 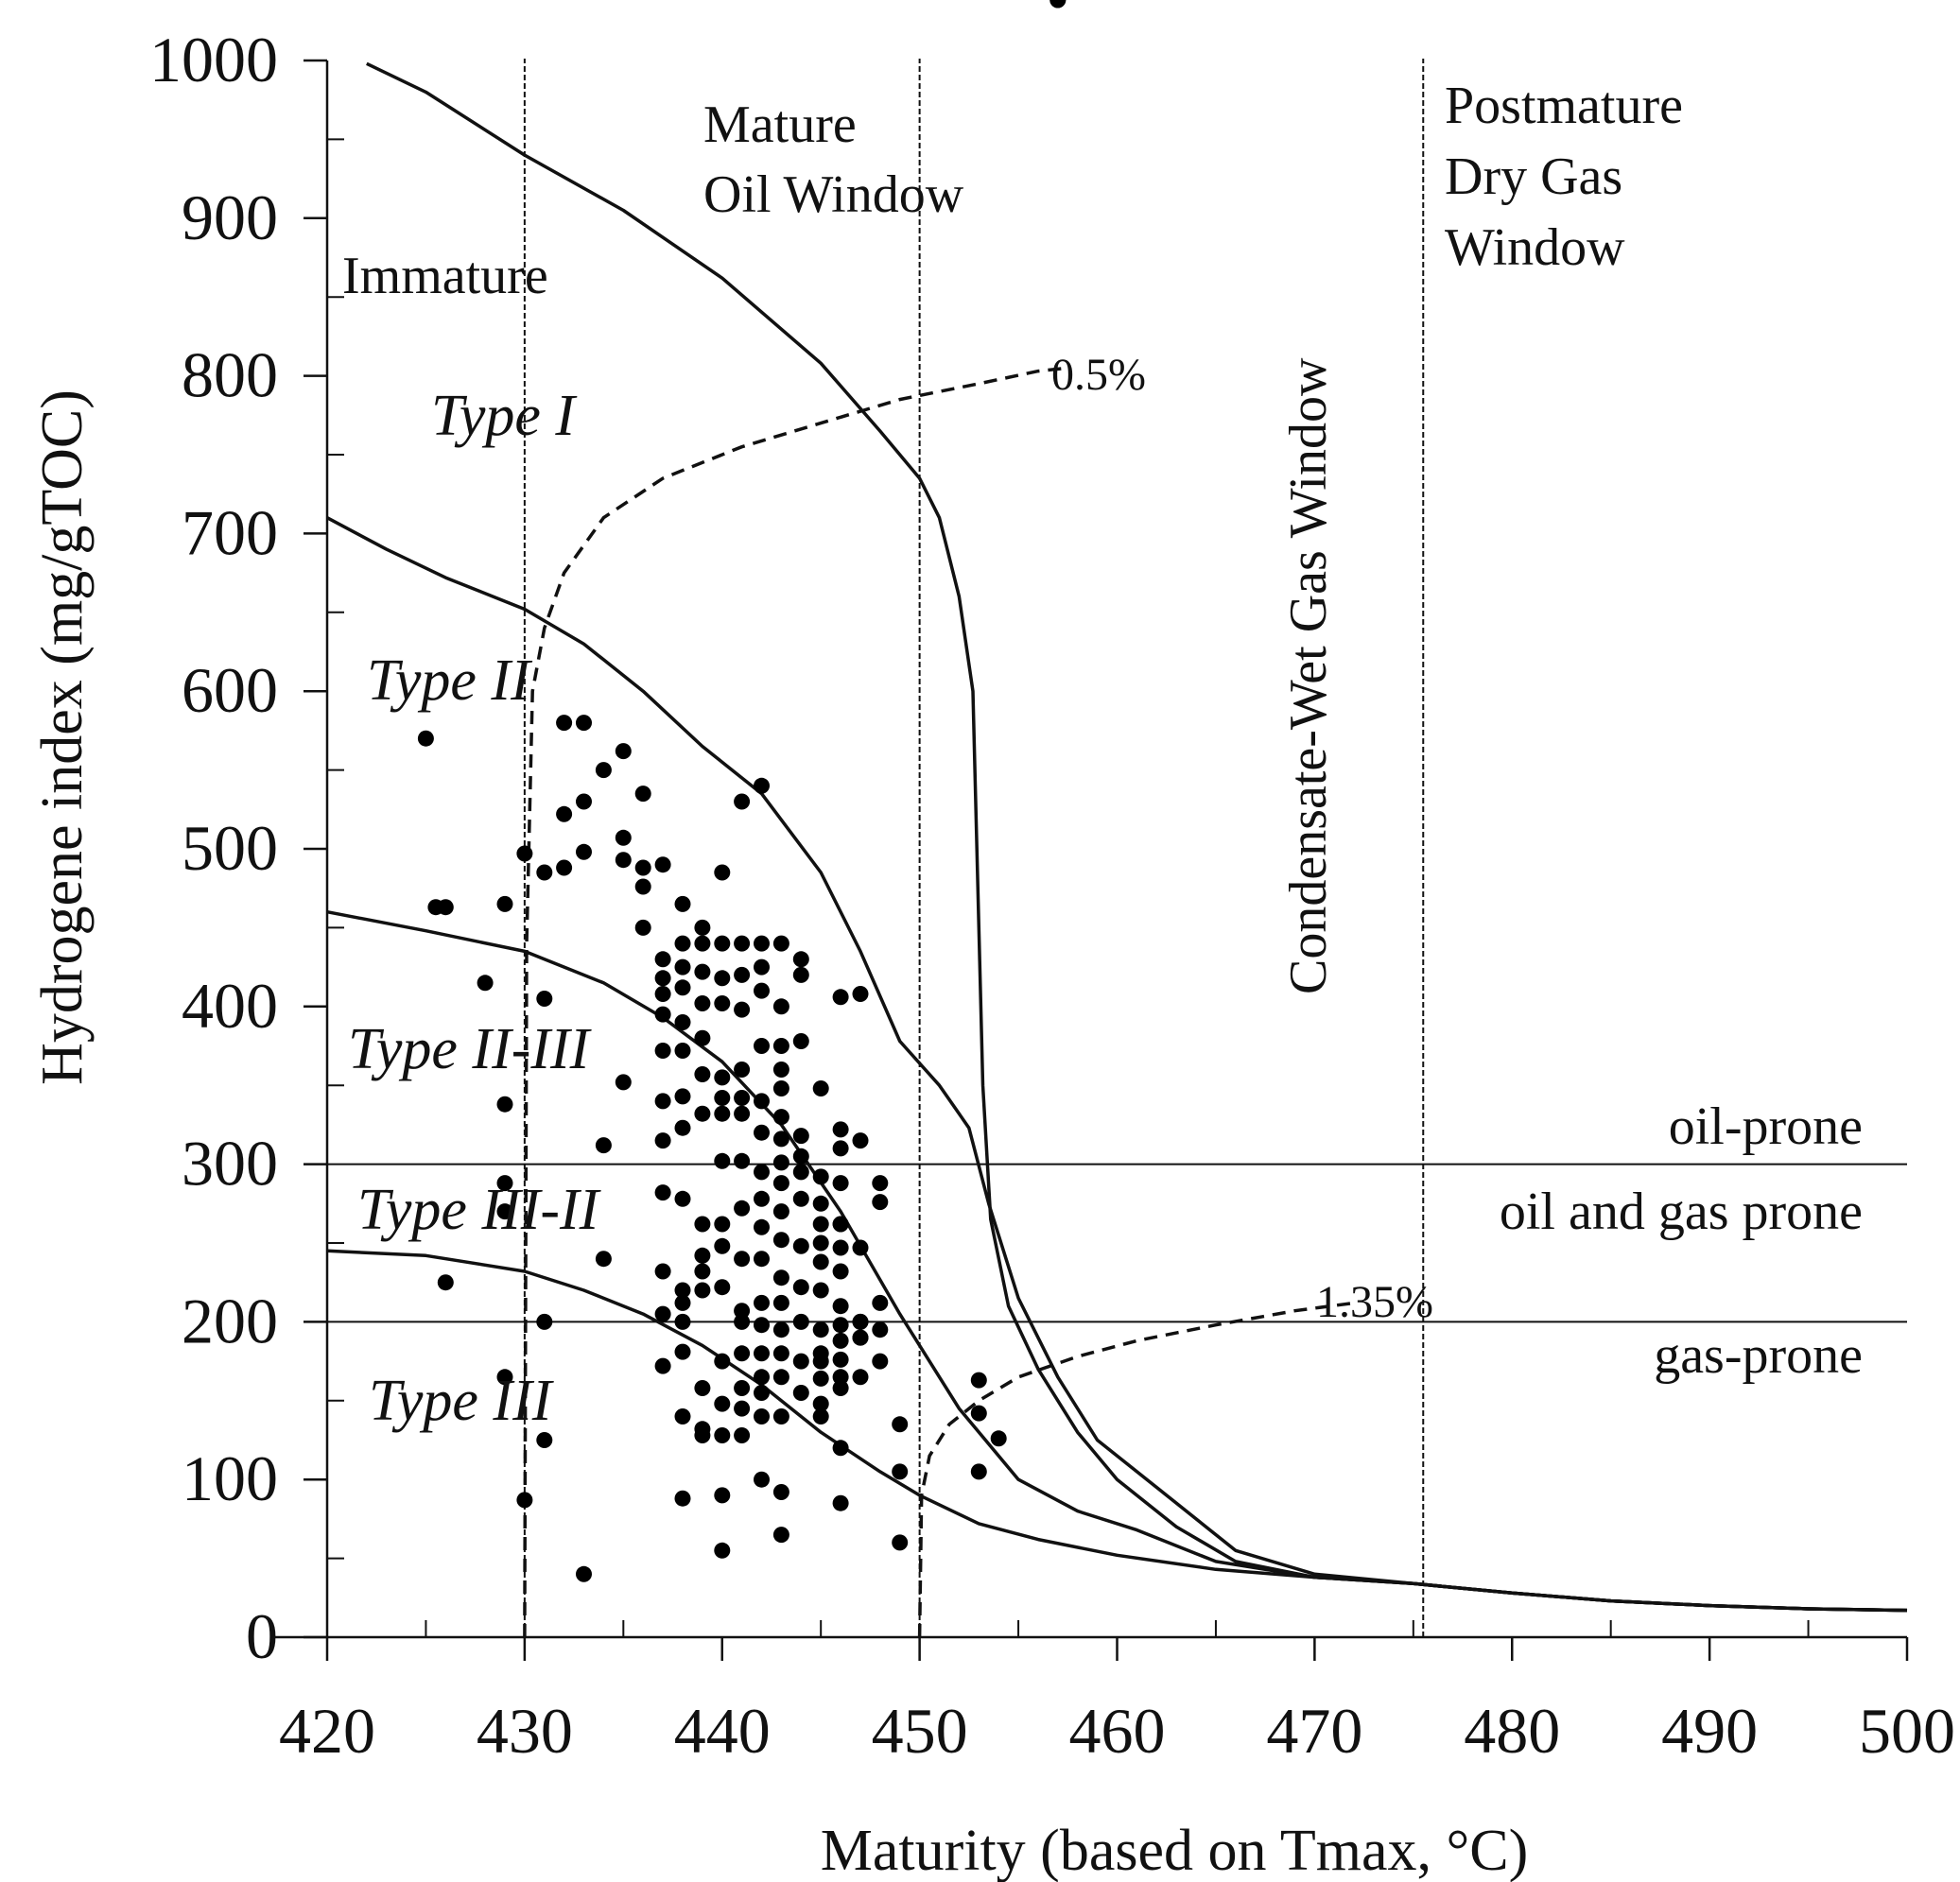 What do you see at coordinates (1710, 1731) in the screenshot?
I see `x-tick-label: 490` at bounding box center [1710, 1731].